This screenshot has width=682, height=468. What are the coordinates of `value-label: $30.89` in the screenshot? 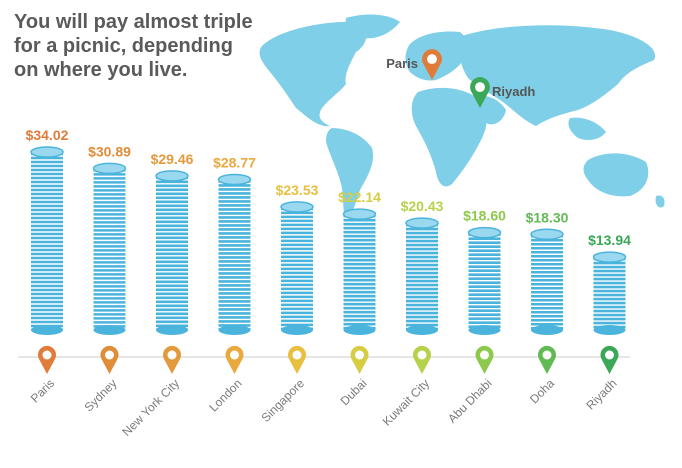 It's located at (109, 151).